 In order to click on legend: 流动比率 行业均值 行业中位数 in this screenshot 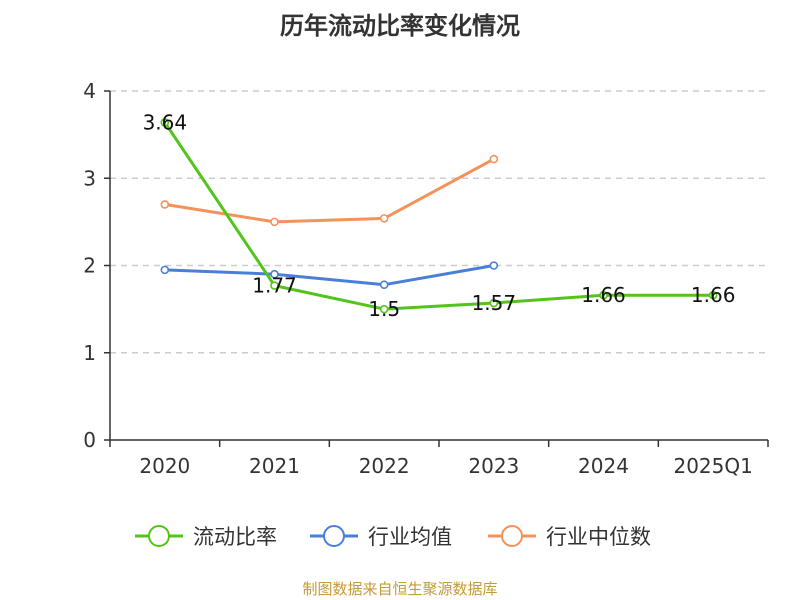, I will do `click(393, 537)`.